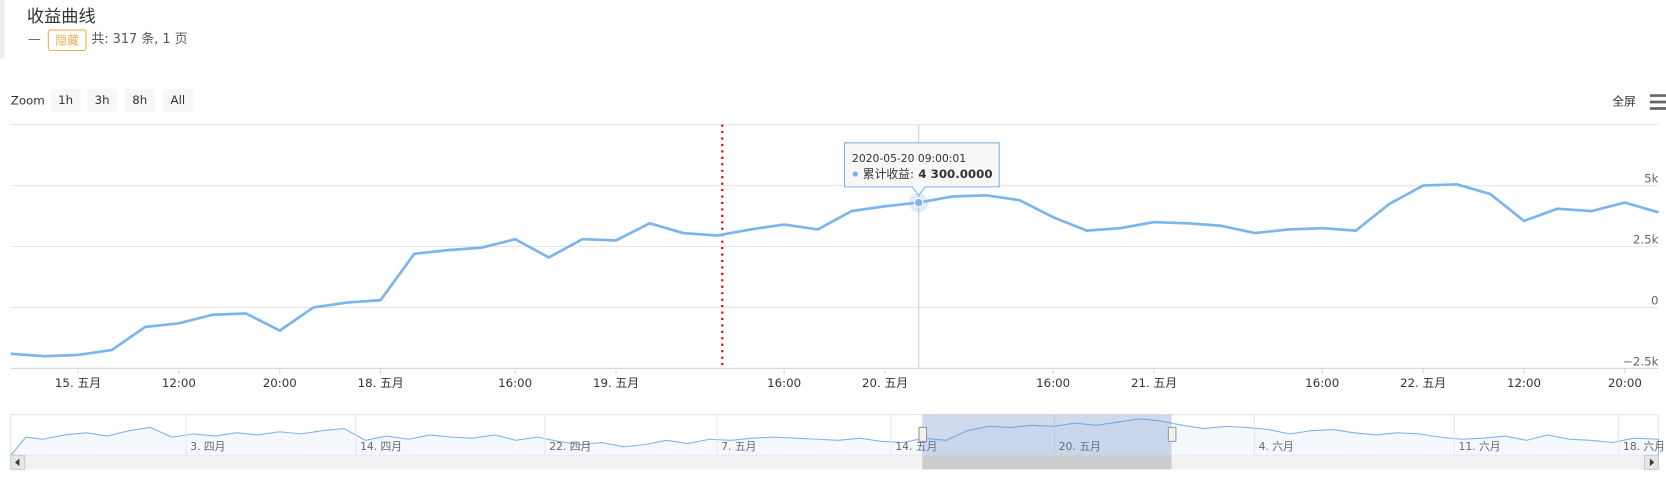 The width and height of the screenshot is (1666, 483). Describe the element at coordinates (909, 158) in the screenshot. I see `tooltip-x: 2020-05-20 09:00:01` at that location.